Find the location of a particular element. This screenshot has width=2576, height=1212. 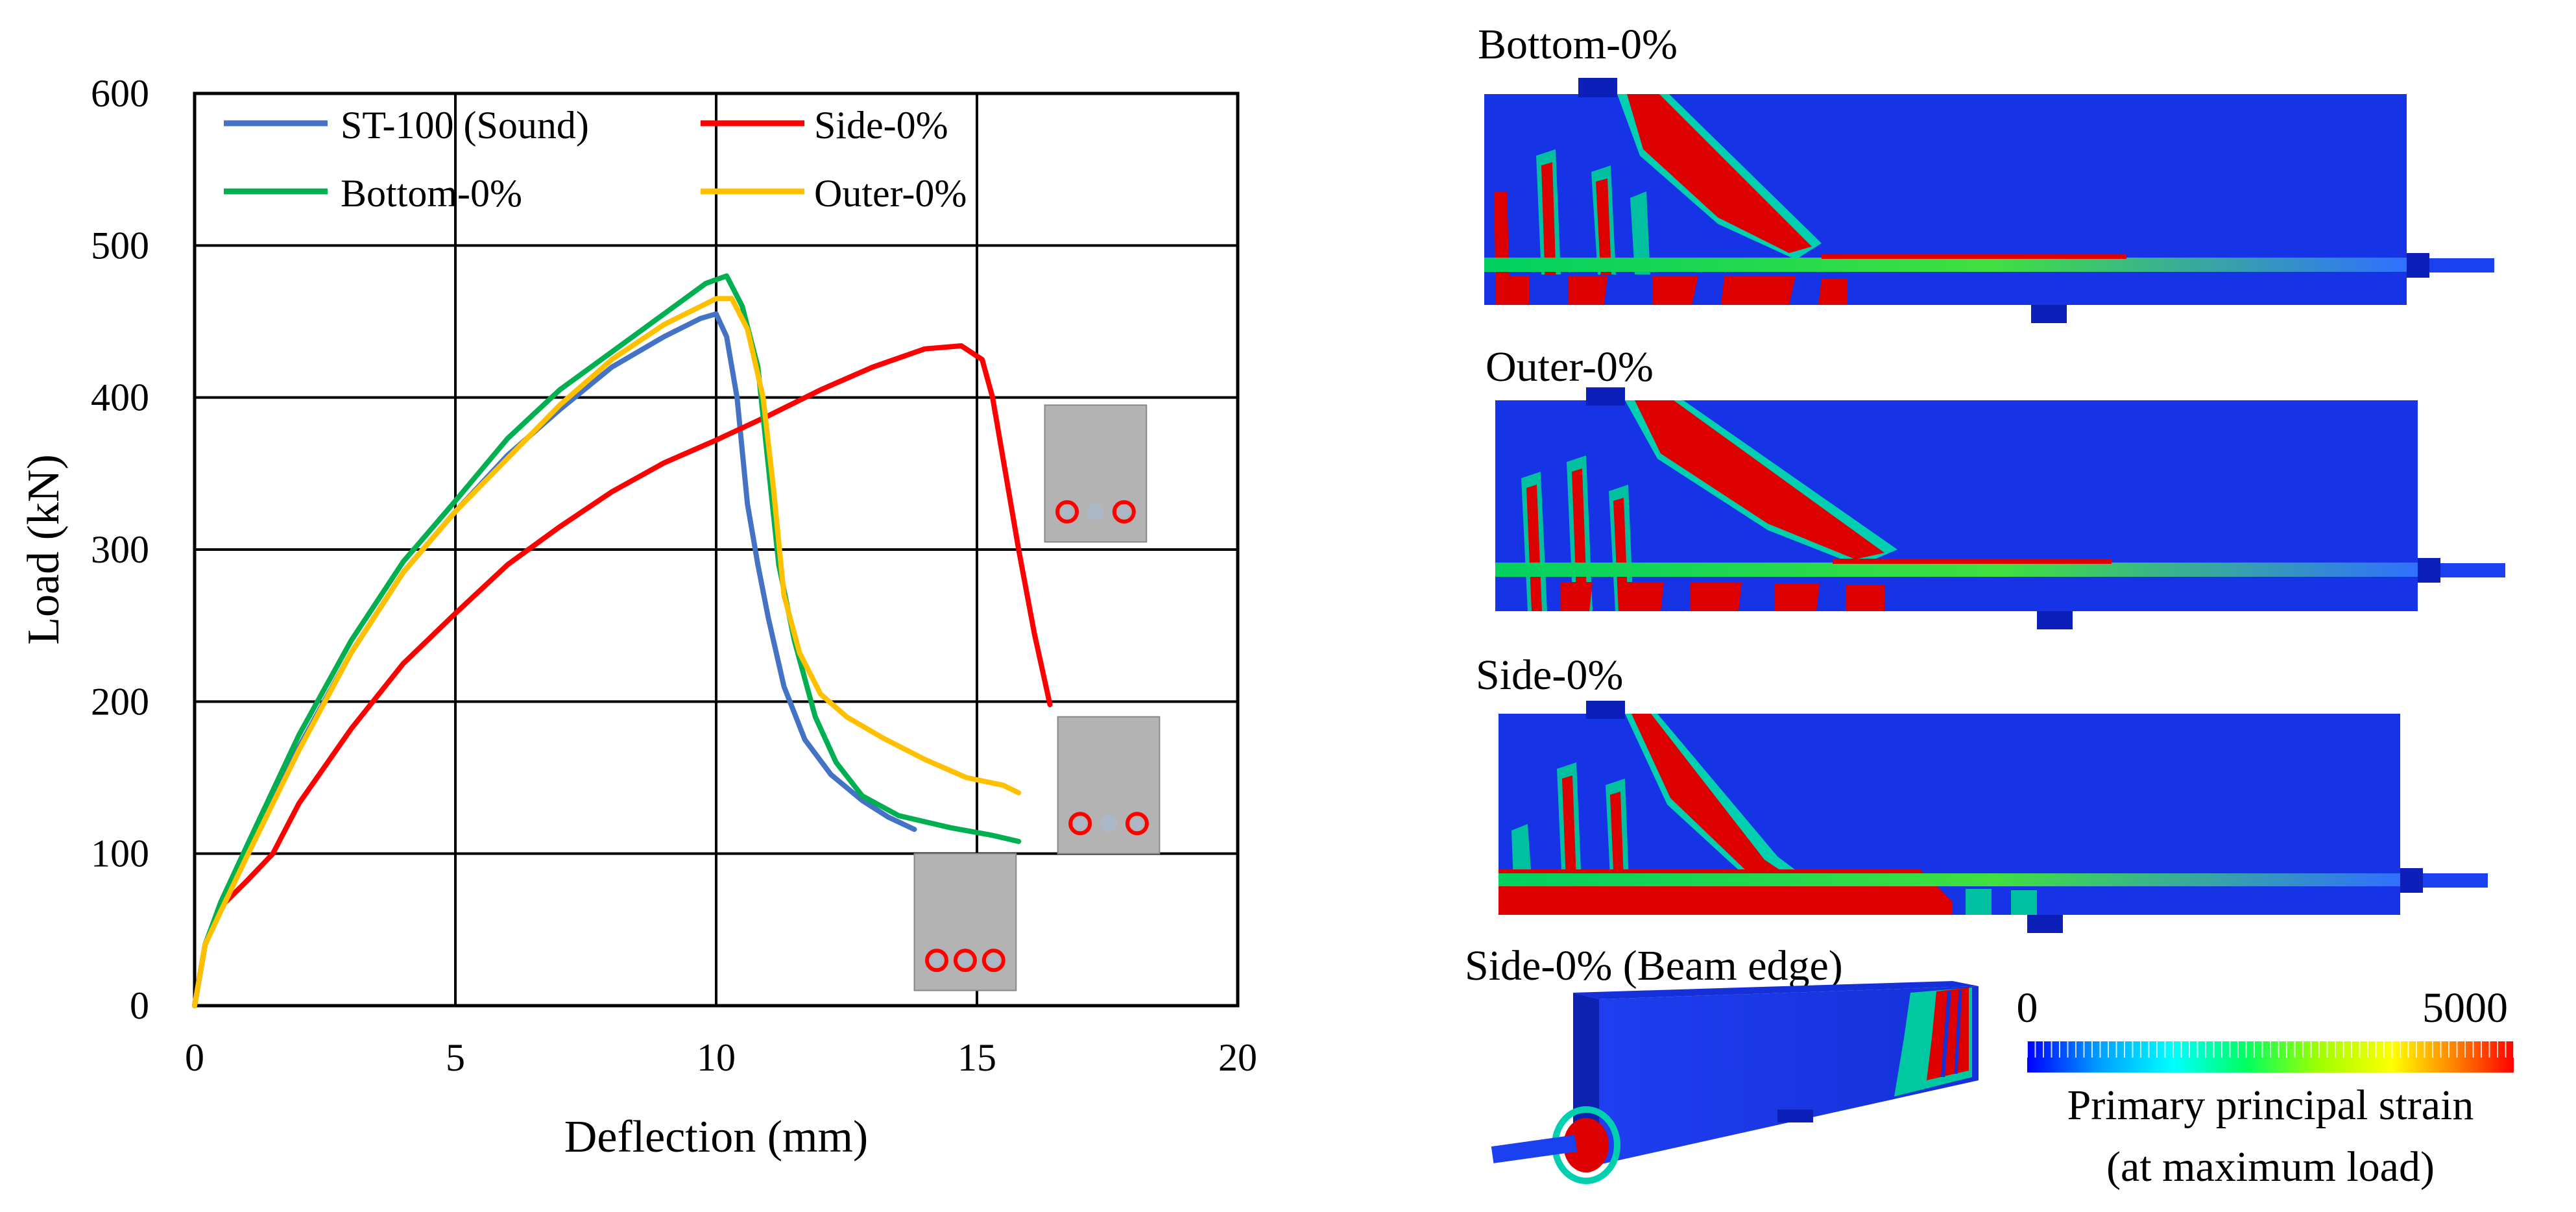

legend-label-bottom: Bottom-0% is located at coordinates (431, 193).